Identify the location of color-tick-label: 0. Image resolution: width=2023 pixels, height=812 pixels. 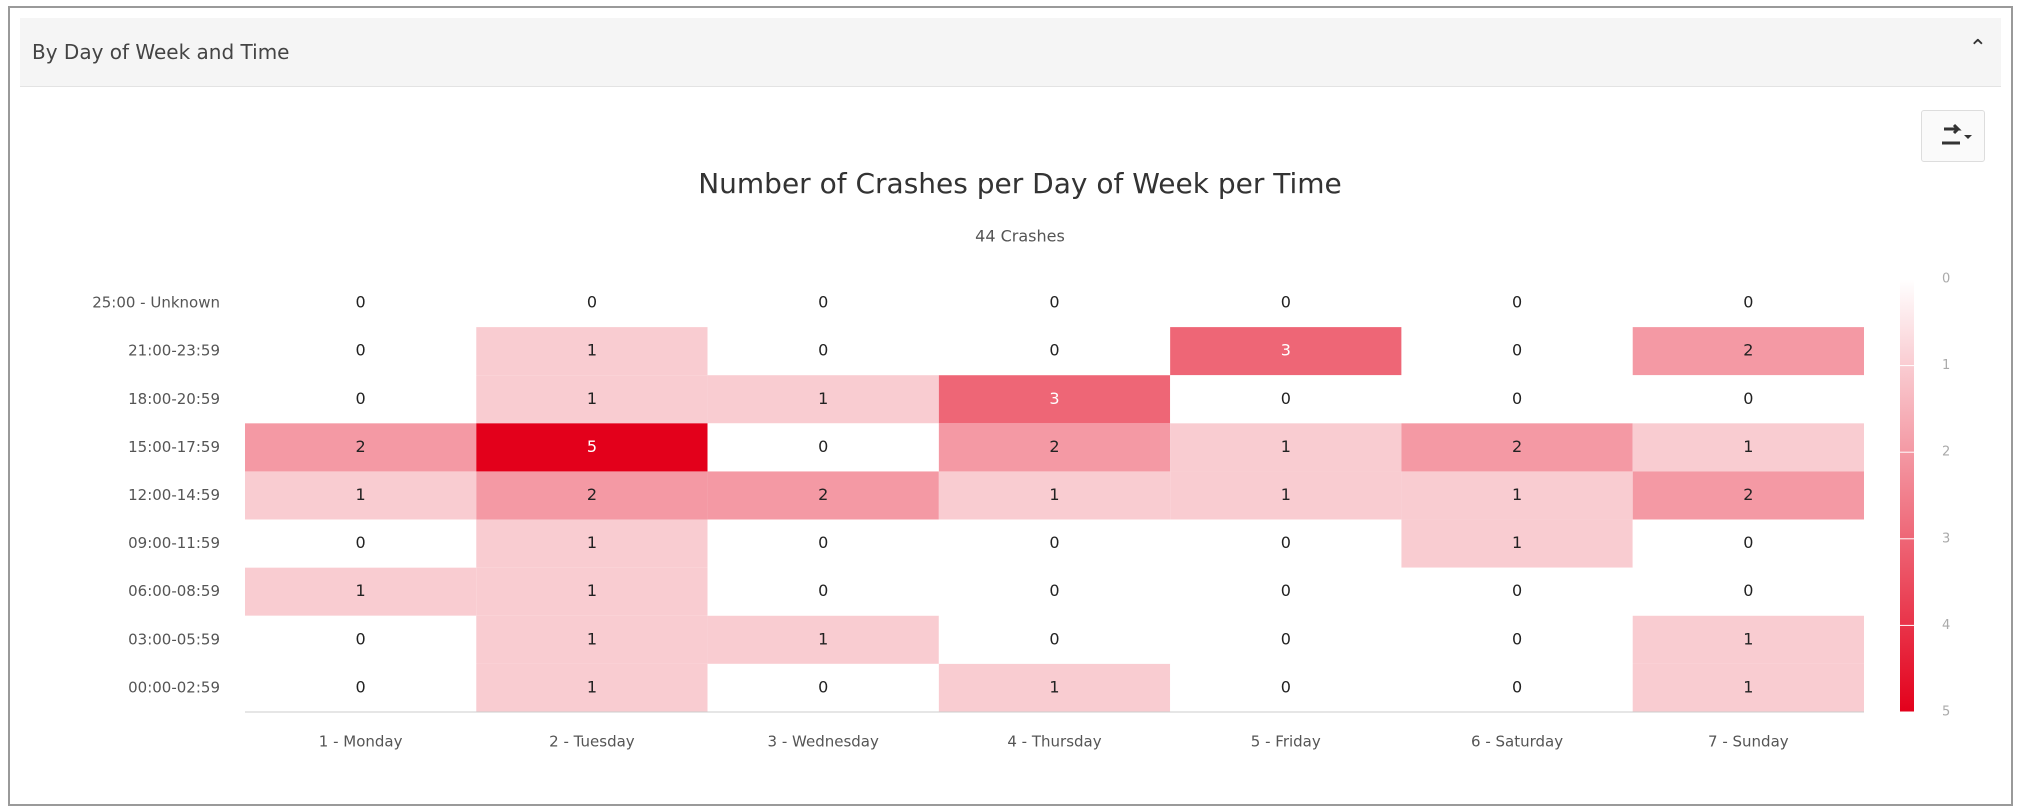
(1946, 279).